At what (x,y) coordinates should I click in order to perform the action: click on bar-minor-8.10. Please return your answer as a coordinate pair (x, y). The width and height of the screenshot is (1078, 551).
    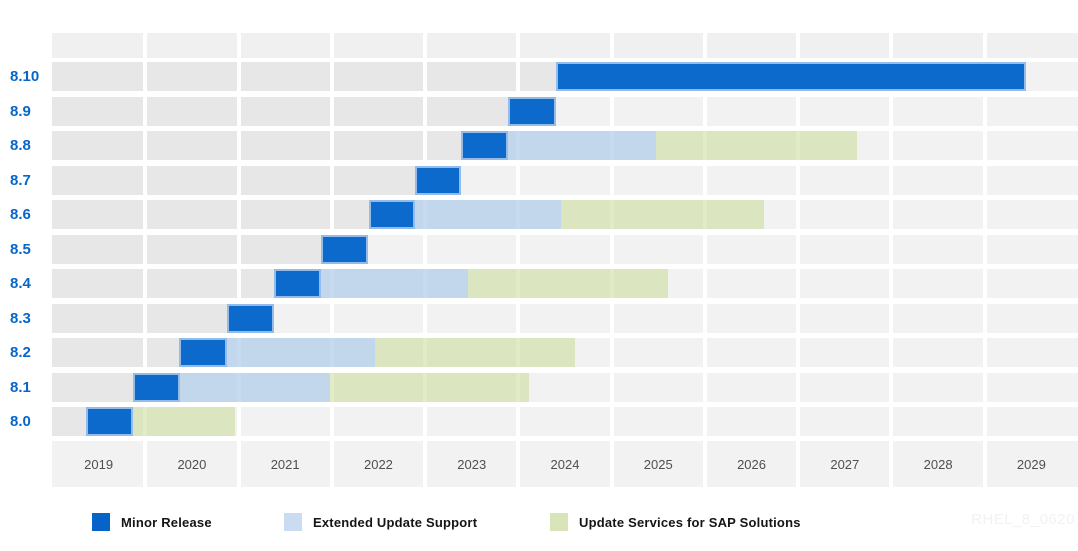
    Looking at the image, I should click on (790, 76).